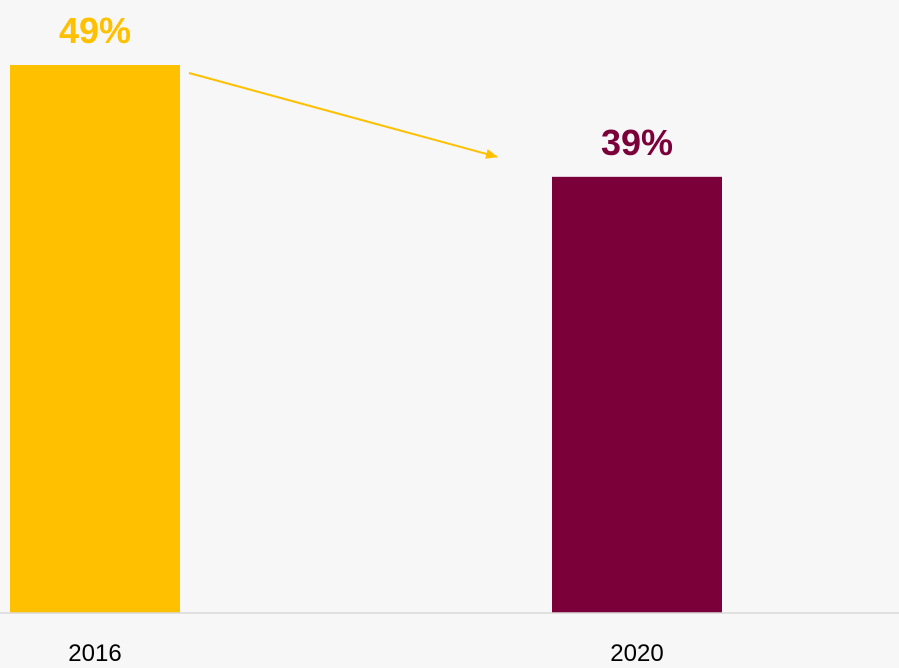 The width and height of the screenshot is (899, 668). What do you see at coordinates (94, 653) in the screenshot?
I see `x-tick-label-2016: 2016` at bounding box center [94, 653].